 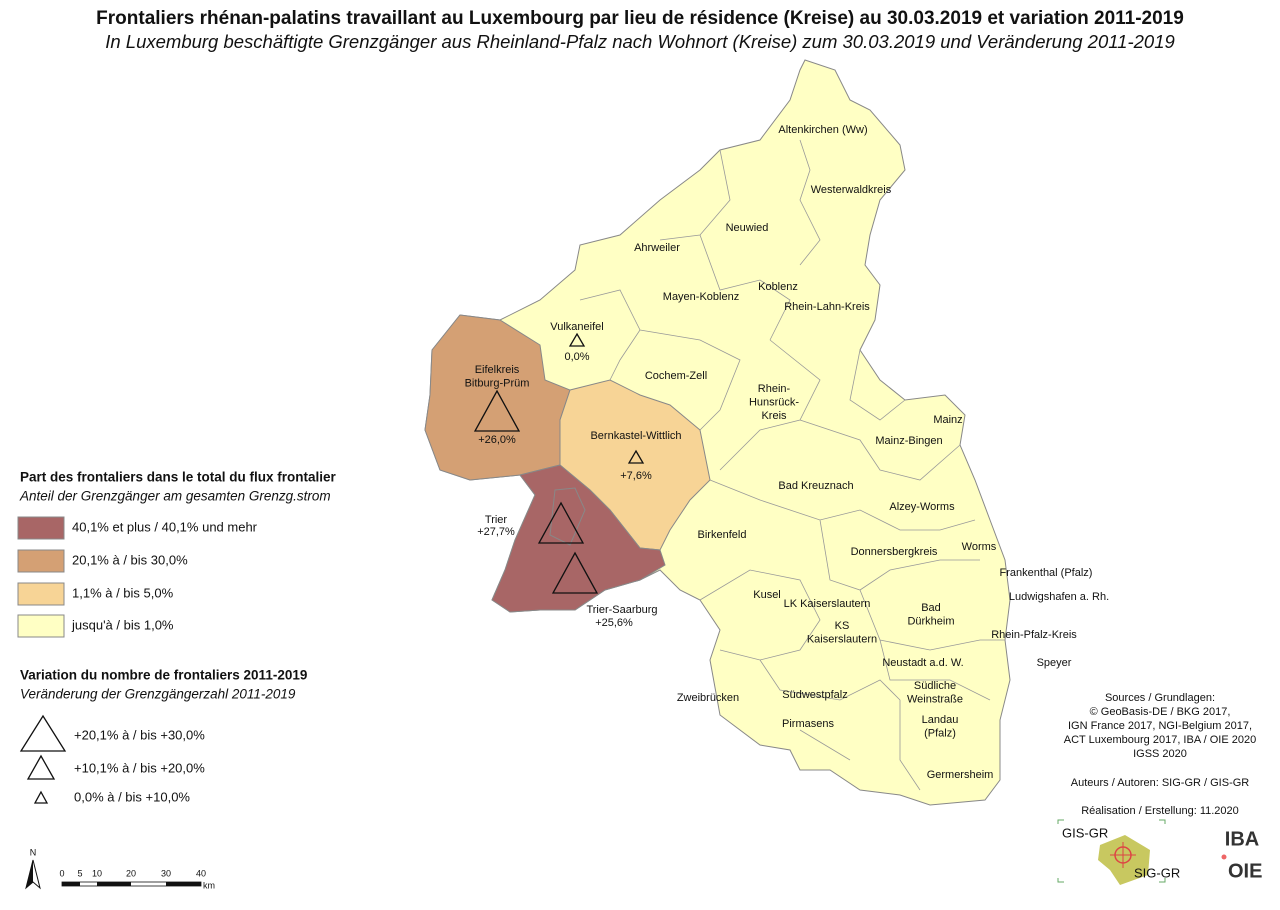 What do you see at coordinates (922, 663) in the screenshot?
I see `district-label: Neustadt a.d. W.` at bounding box center [922, 663].